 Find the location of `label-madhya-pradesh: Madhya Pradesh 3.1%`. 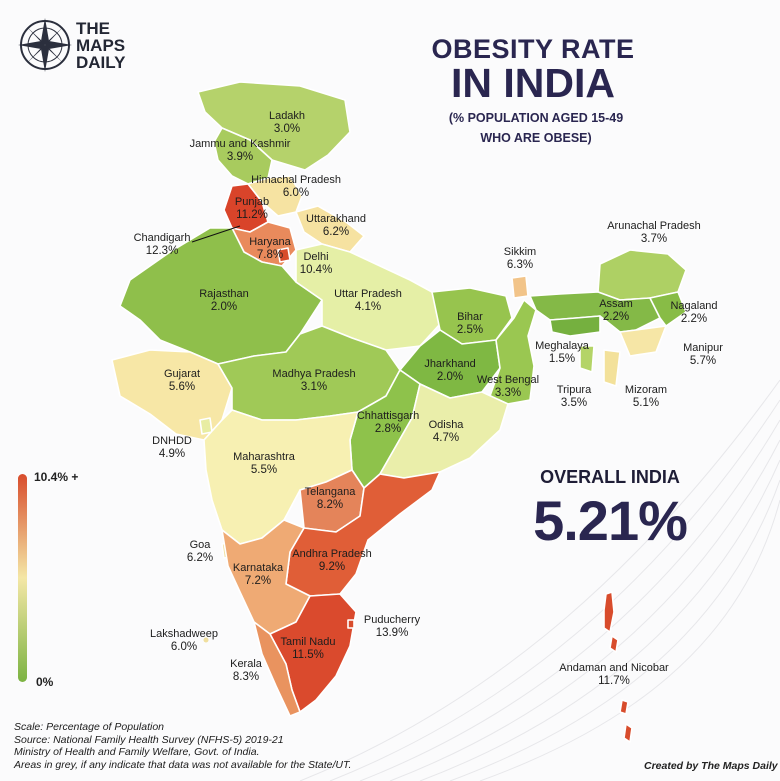

label-madhya-pradesh: Madhya Pradesh 3.1% is located at coordinates (314, 380).